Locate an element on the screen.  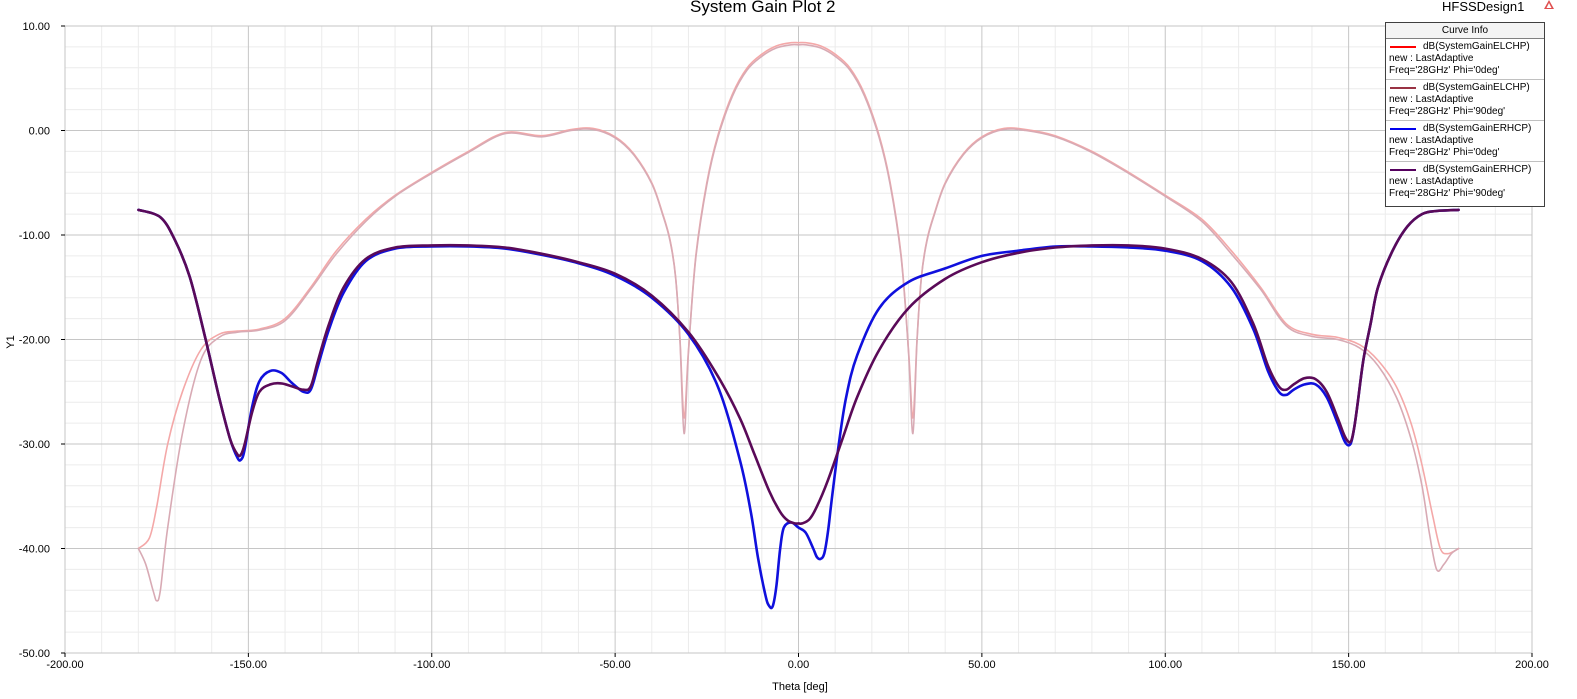
x-tick-label: 50.00 is located at coordinates (982, 665).